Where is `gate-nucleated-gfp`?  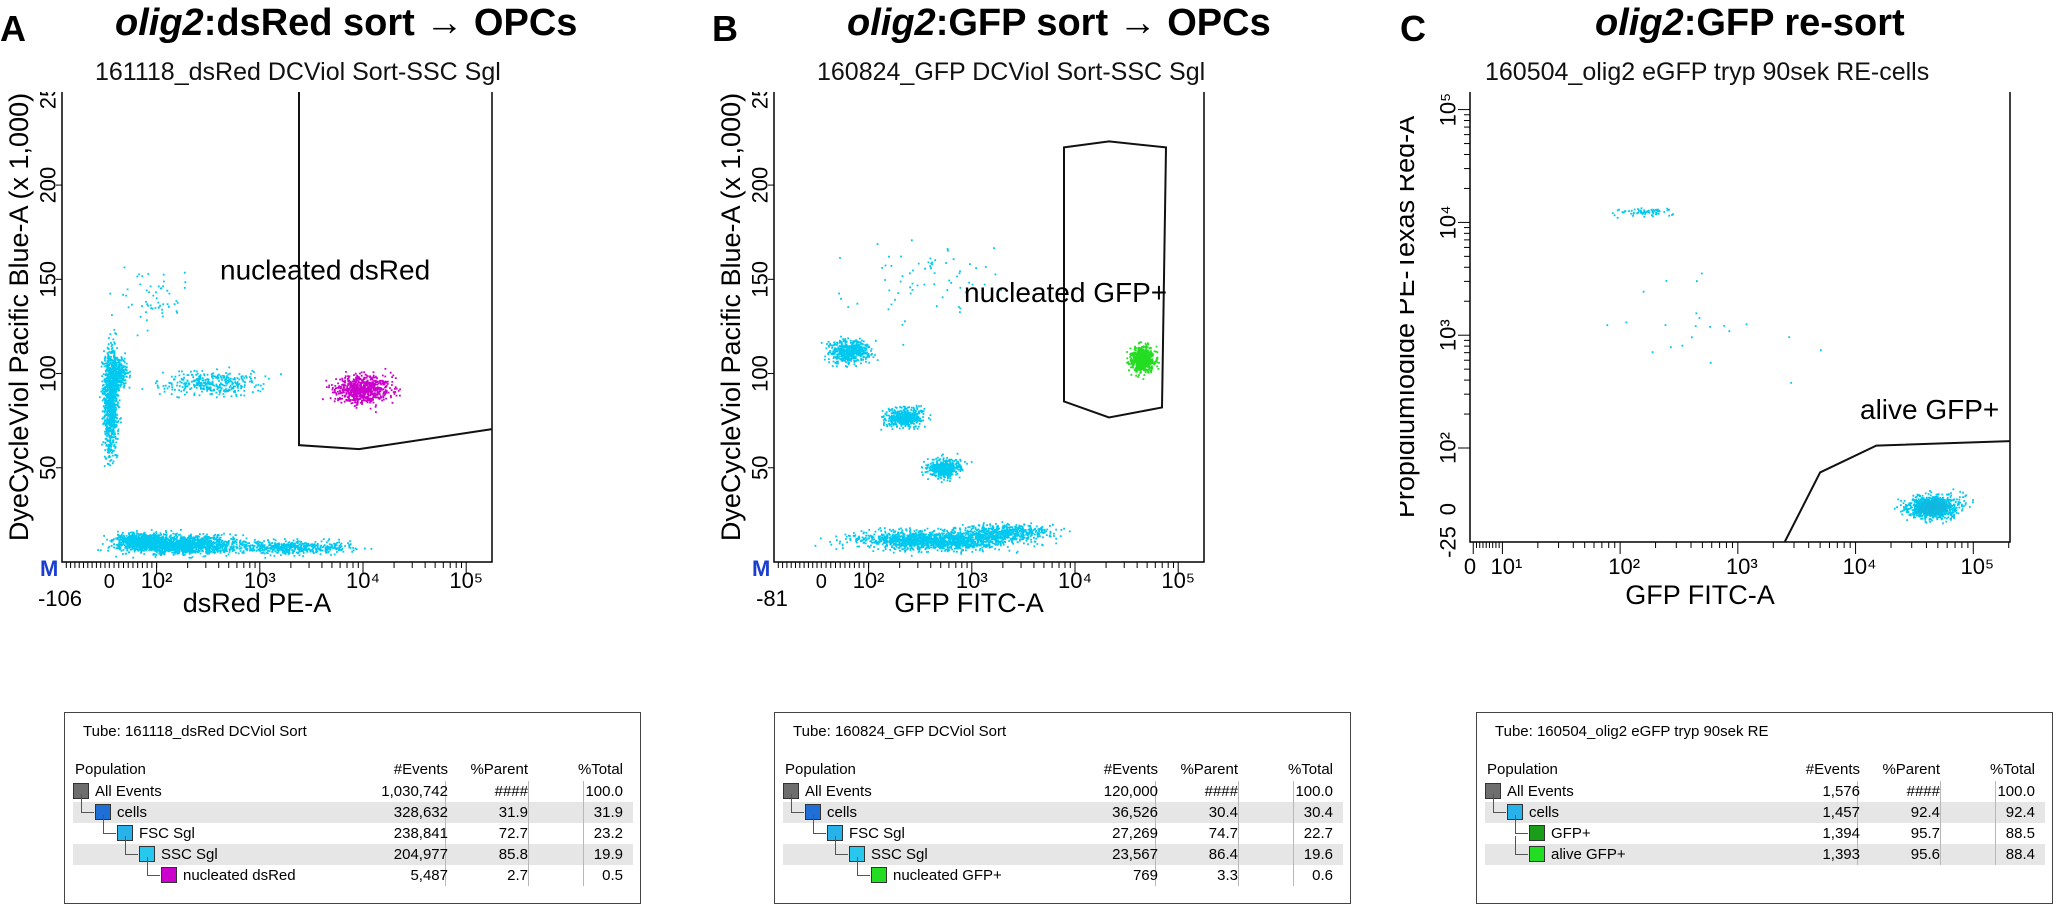
gate-nucleated-gfp is located at coordinates (1115, 279).